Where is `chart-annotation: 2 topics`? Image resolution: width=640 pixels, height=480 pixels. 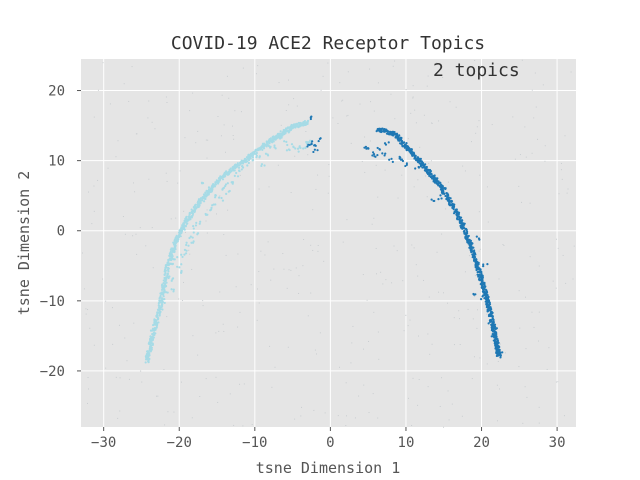
chart-annotation: 2 topics is located at coordinates (476, 70).